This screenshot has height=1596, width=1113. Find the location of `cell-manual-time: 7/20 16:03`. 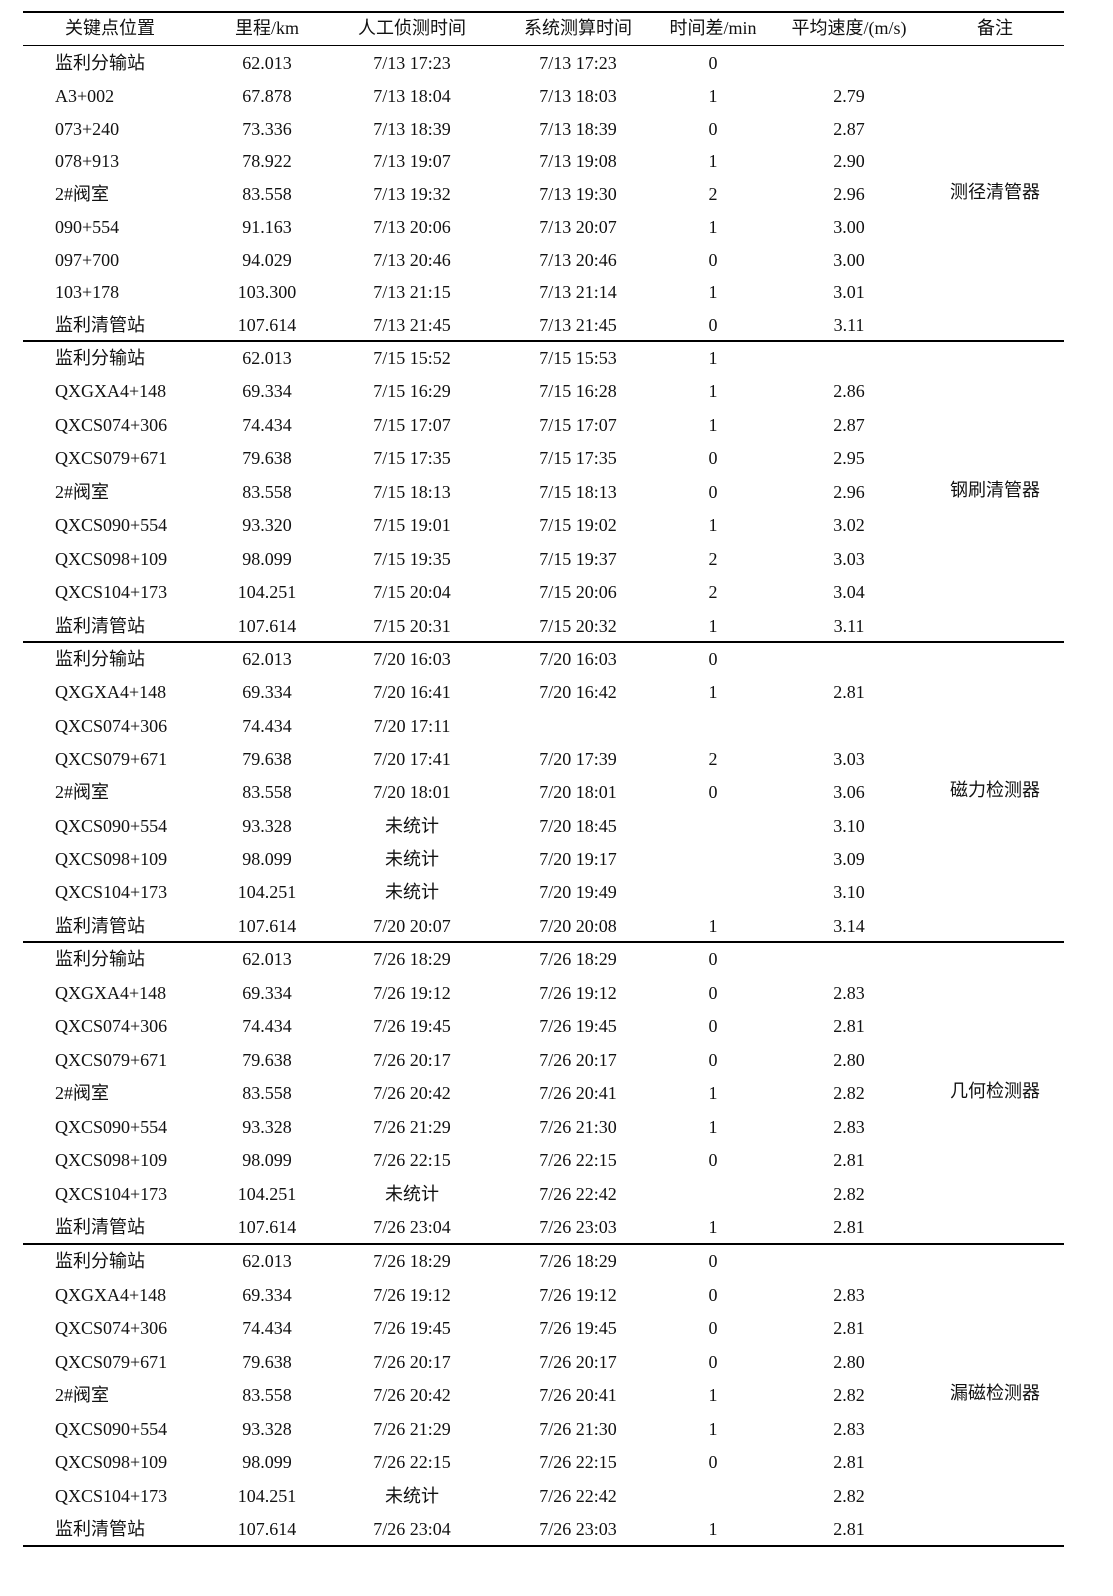

cell-manual-time: 7/20 16:03 is located at coordinates (412, 659).